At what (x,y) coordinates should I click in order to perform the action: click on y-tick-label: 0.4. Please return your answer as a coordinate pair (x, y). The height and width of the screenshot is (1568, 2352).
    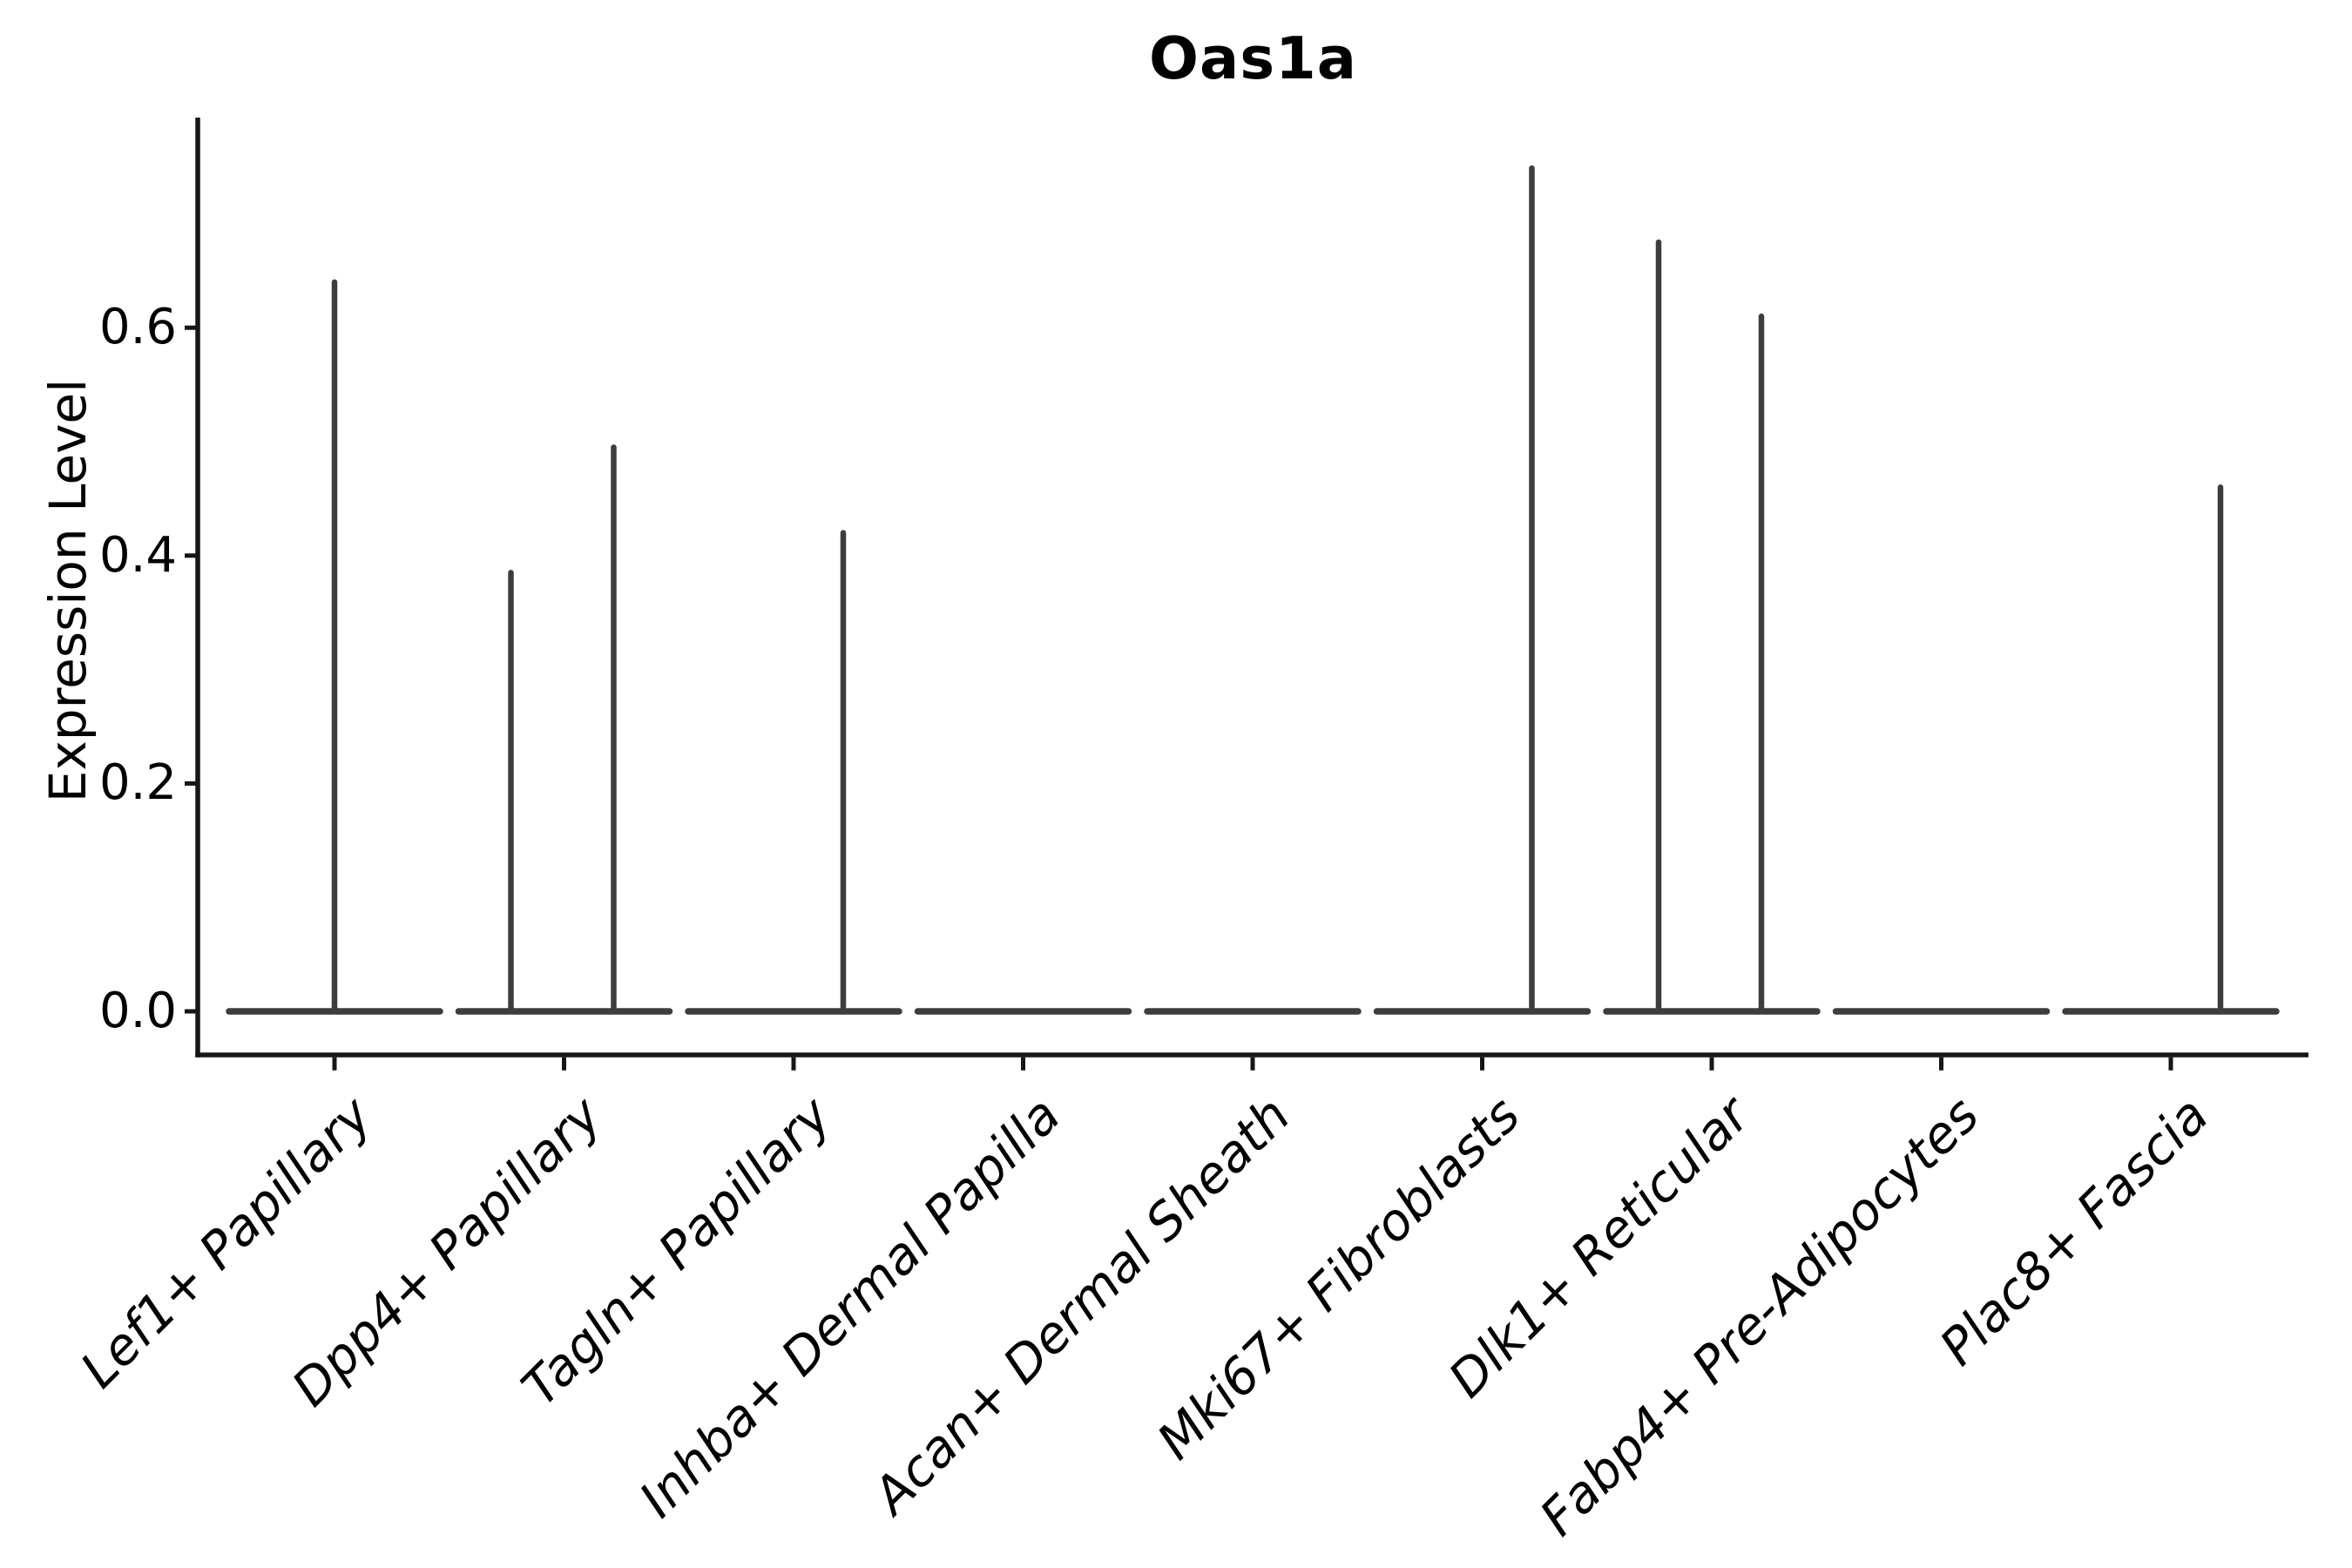
    Looking at the image, I should click on (137, 555).